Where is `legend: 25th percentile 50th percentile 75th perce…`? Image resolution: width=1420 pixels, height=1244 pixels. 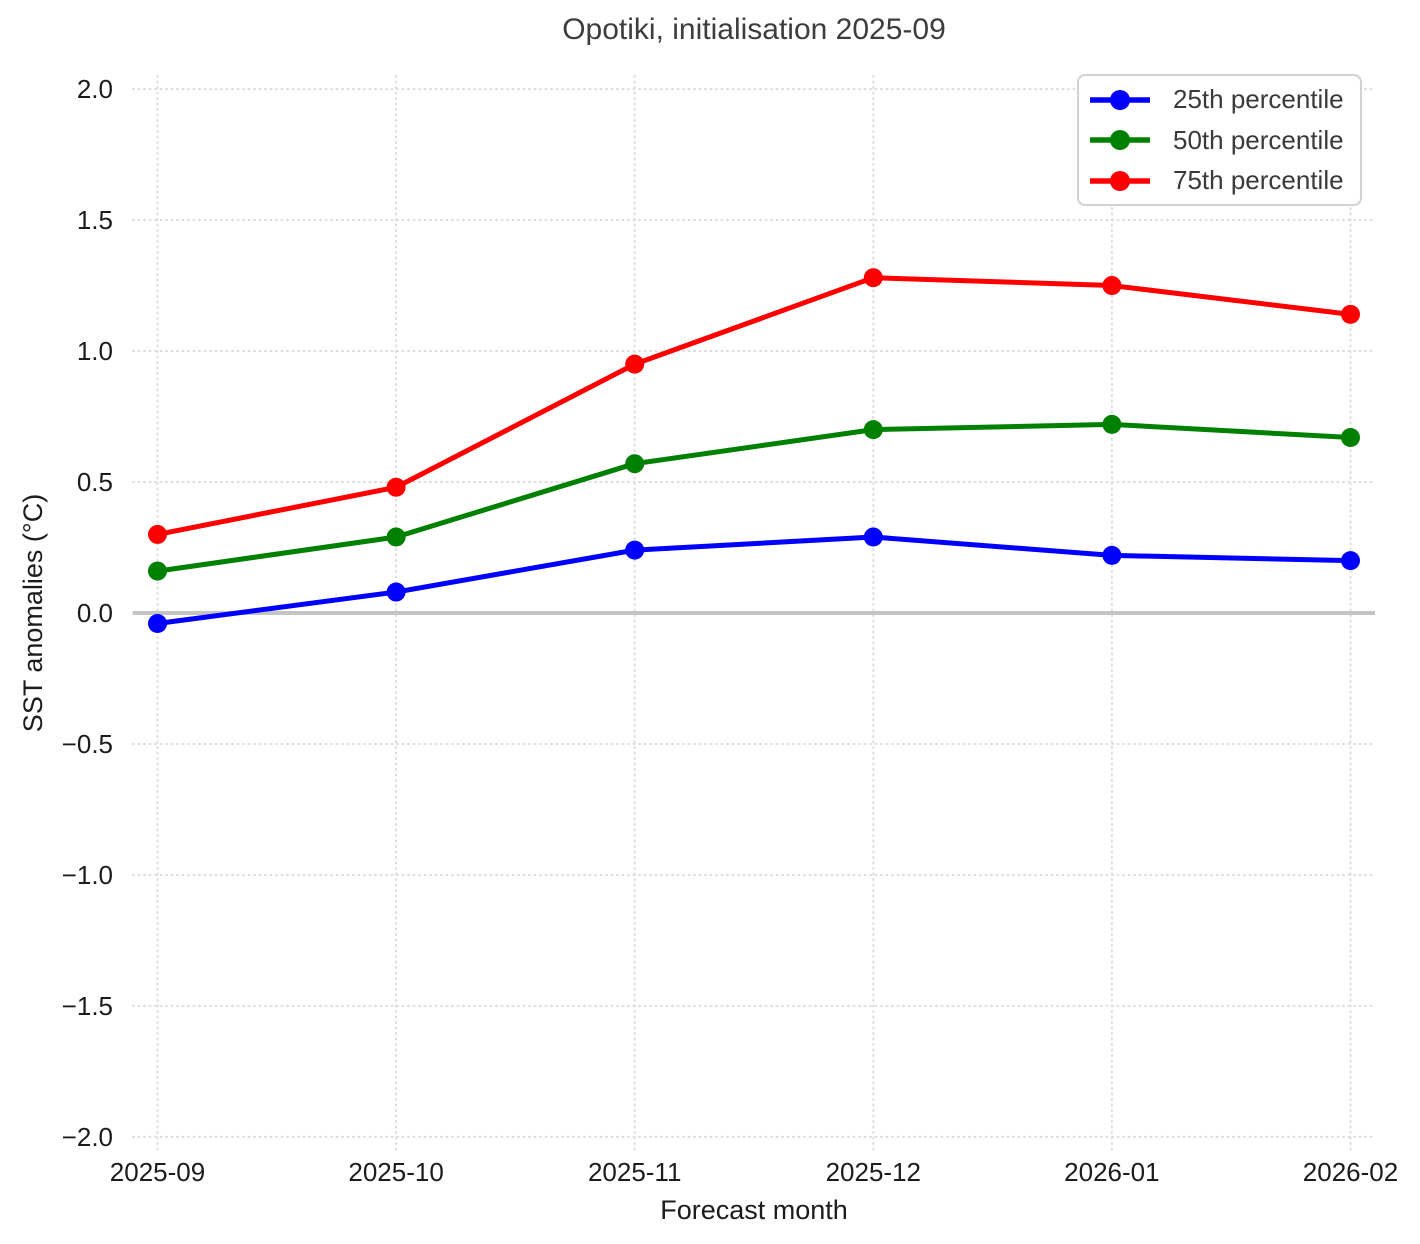 legend: 25th percentile 50th percentile 75th perce… is located at coordinates (1219, 140).